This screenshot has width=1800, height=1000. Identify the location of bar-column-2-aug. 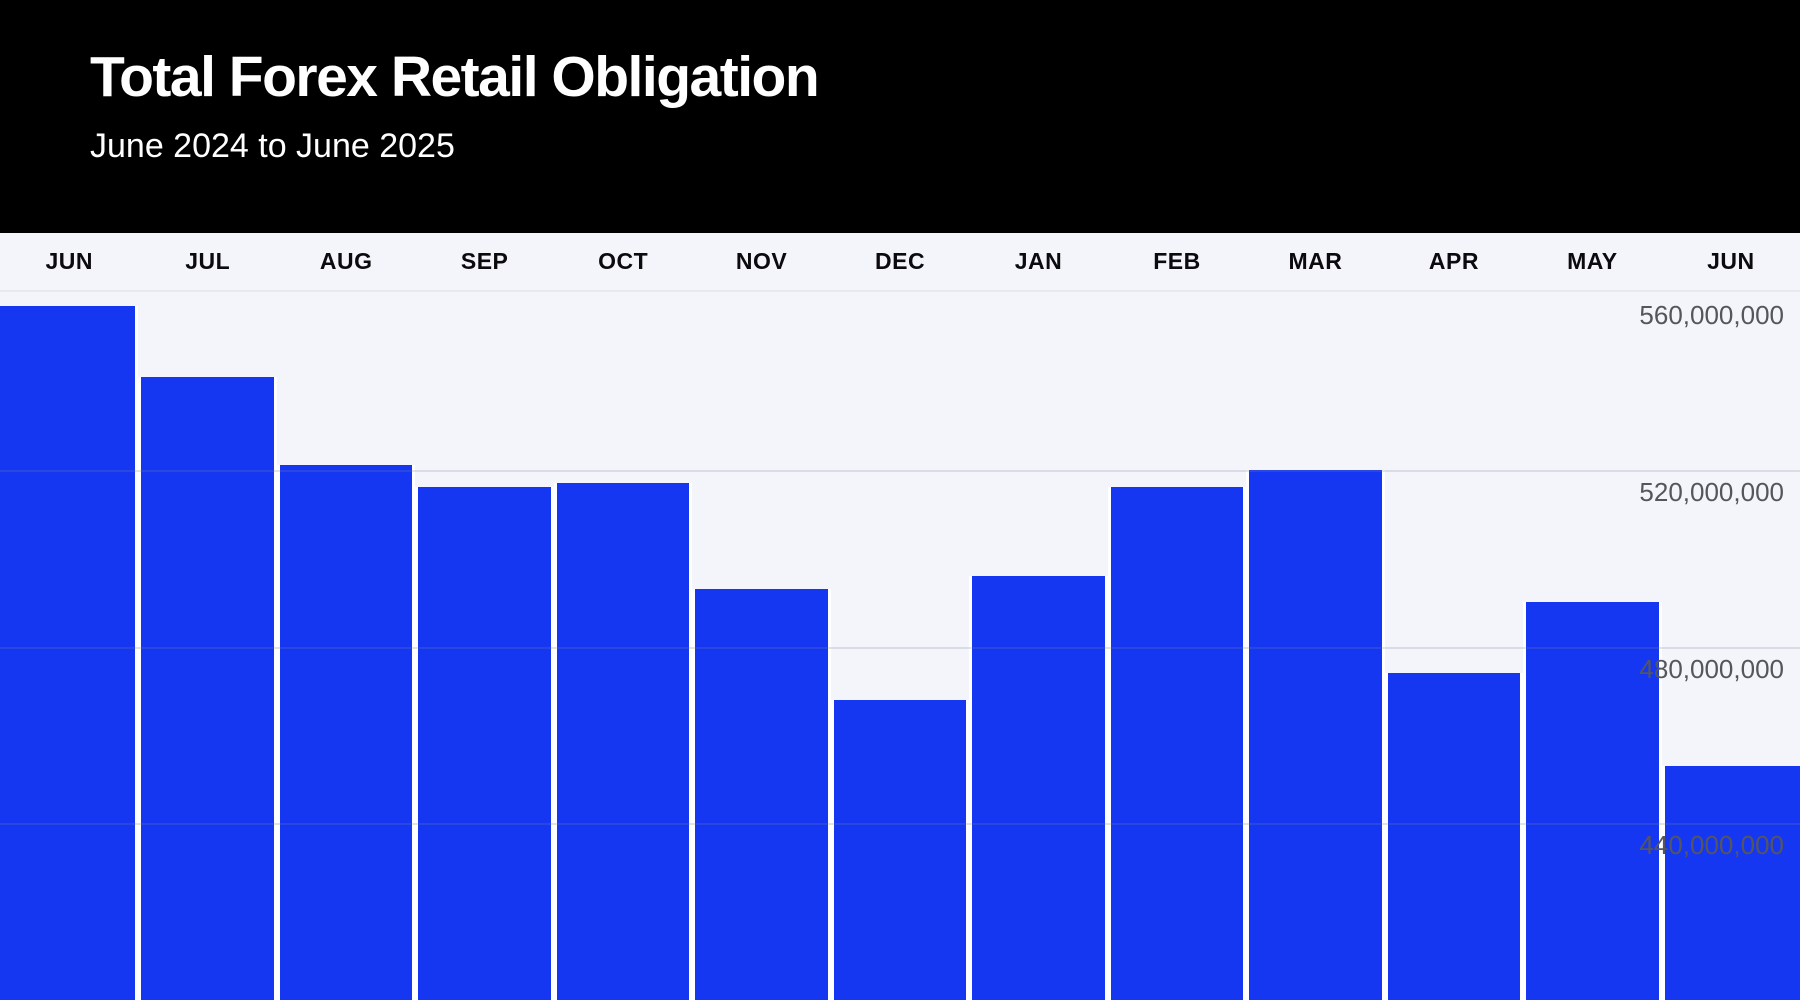
(346, 646).